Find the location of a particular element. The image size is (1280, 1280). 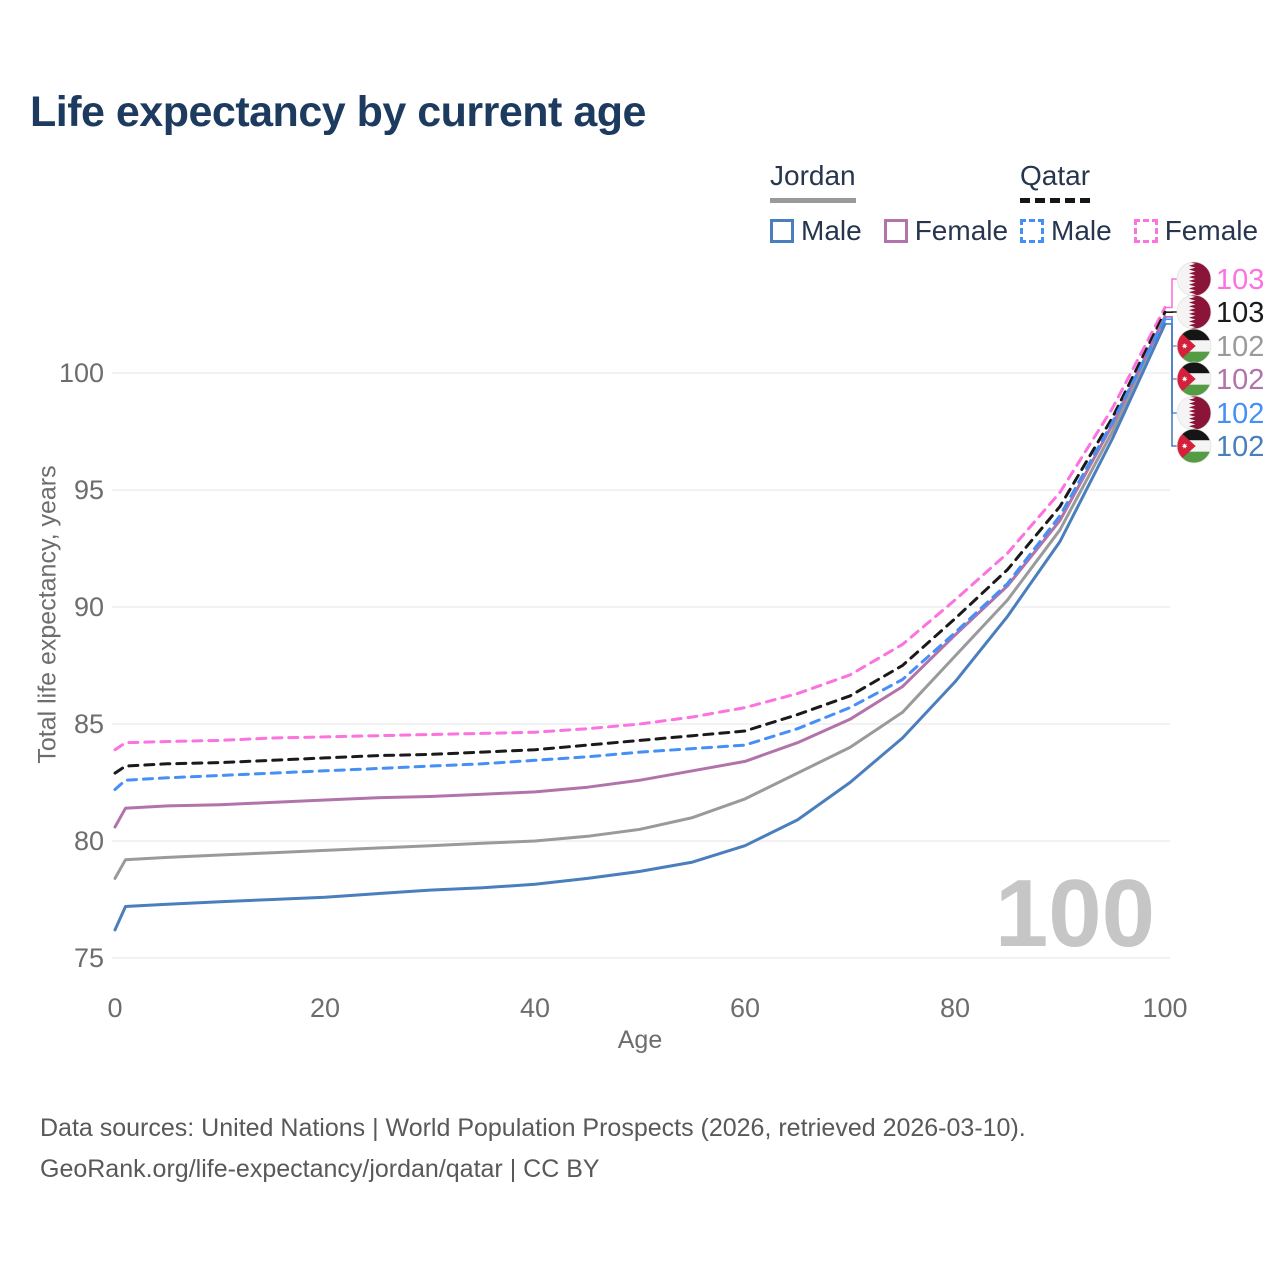

y-tick-label-95: 95 is located at coordinates (89, 490).